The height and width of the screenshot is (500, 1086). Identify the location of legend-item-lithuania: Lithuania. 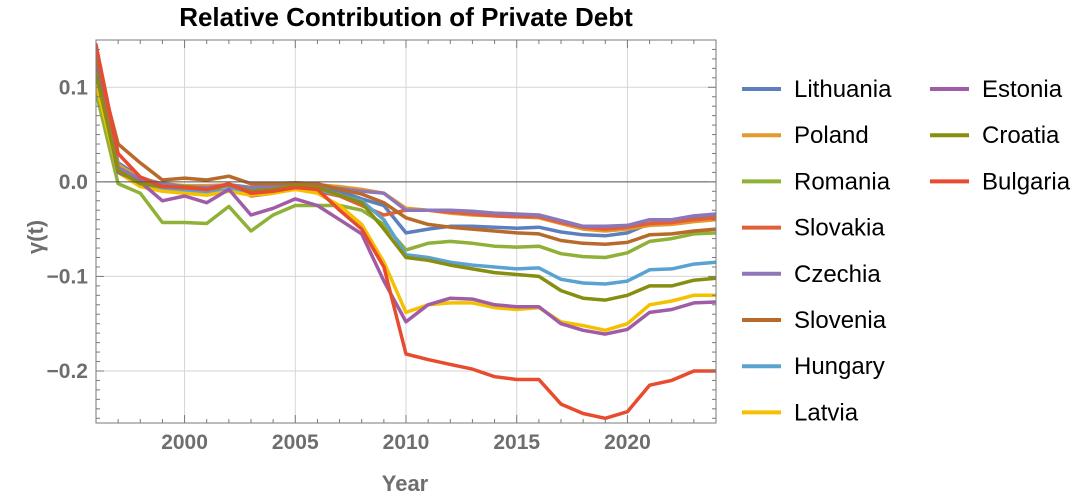
(817, 89).